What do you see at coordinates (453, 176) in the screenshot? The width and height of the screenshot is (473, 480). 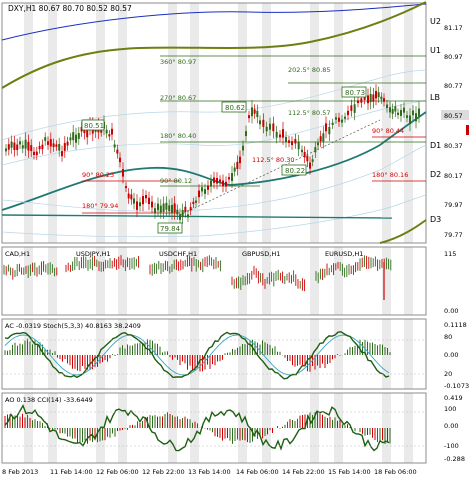 I see `price-scale-80-17: 80.17` at bounding box center [453, 176].